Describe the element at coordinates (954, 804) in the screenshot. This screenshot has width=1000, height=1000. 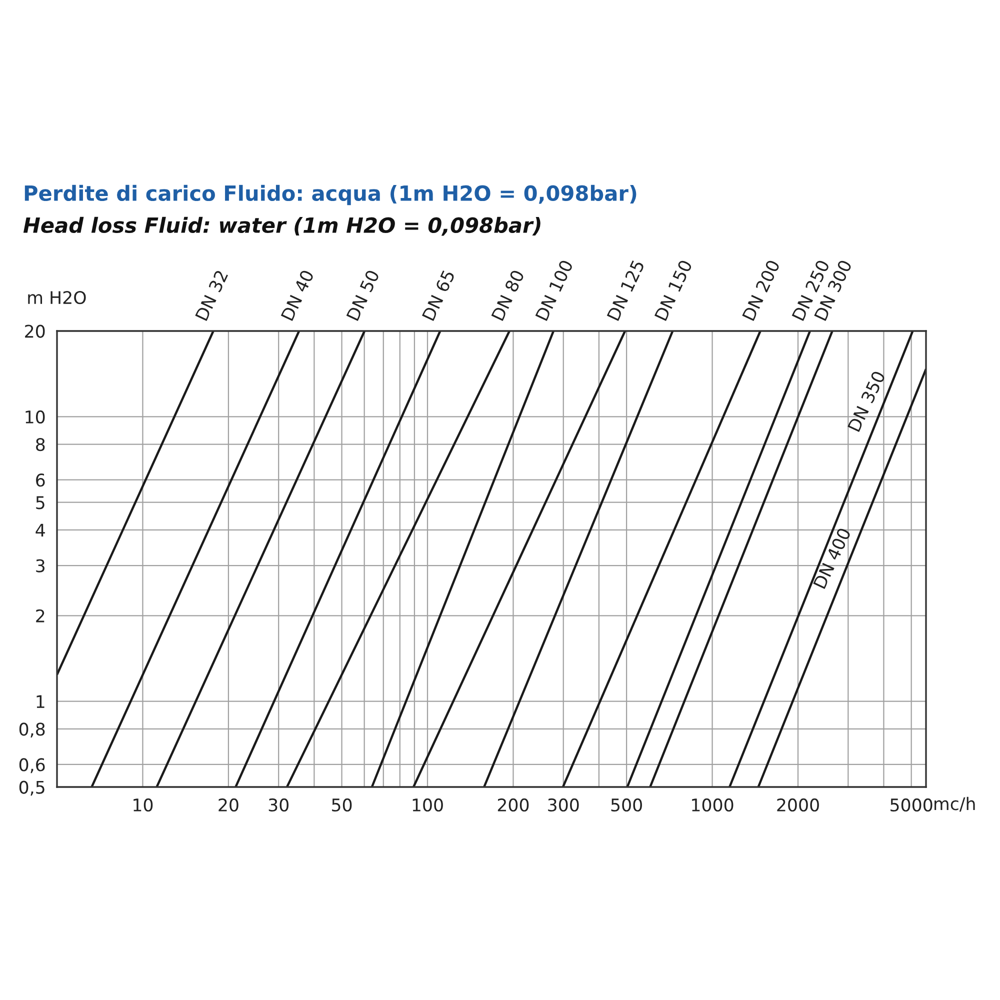
I see `x-axis-title: mc/h` at that location.